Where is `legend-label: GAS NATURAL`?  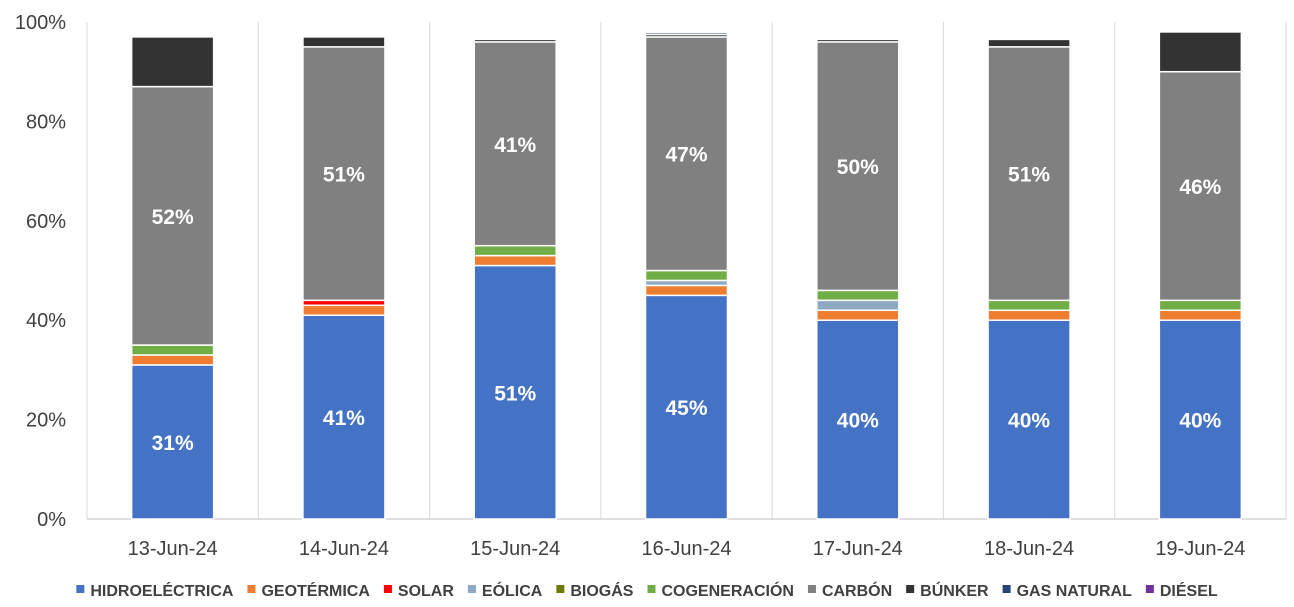
legend-label: GAS NATURAL is located at coordinates (1074, 591).